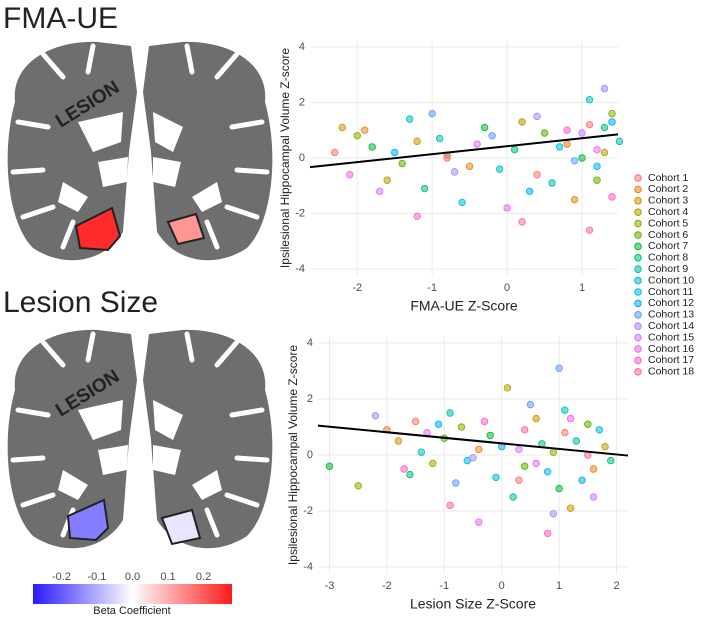 This screenshot has height=623, width=709. I want to click on legend-label: Cohort 16, so click(671, 349).